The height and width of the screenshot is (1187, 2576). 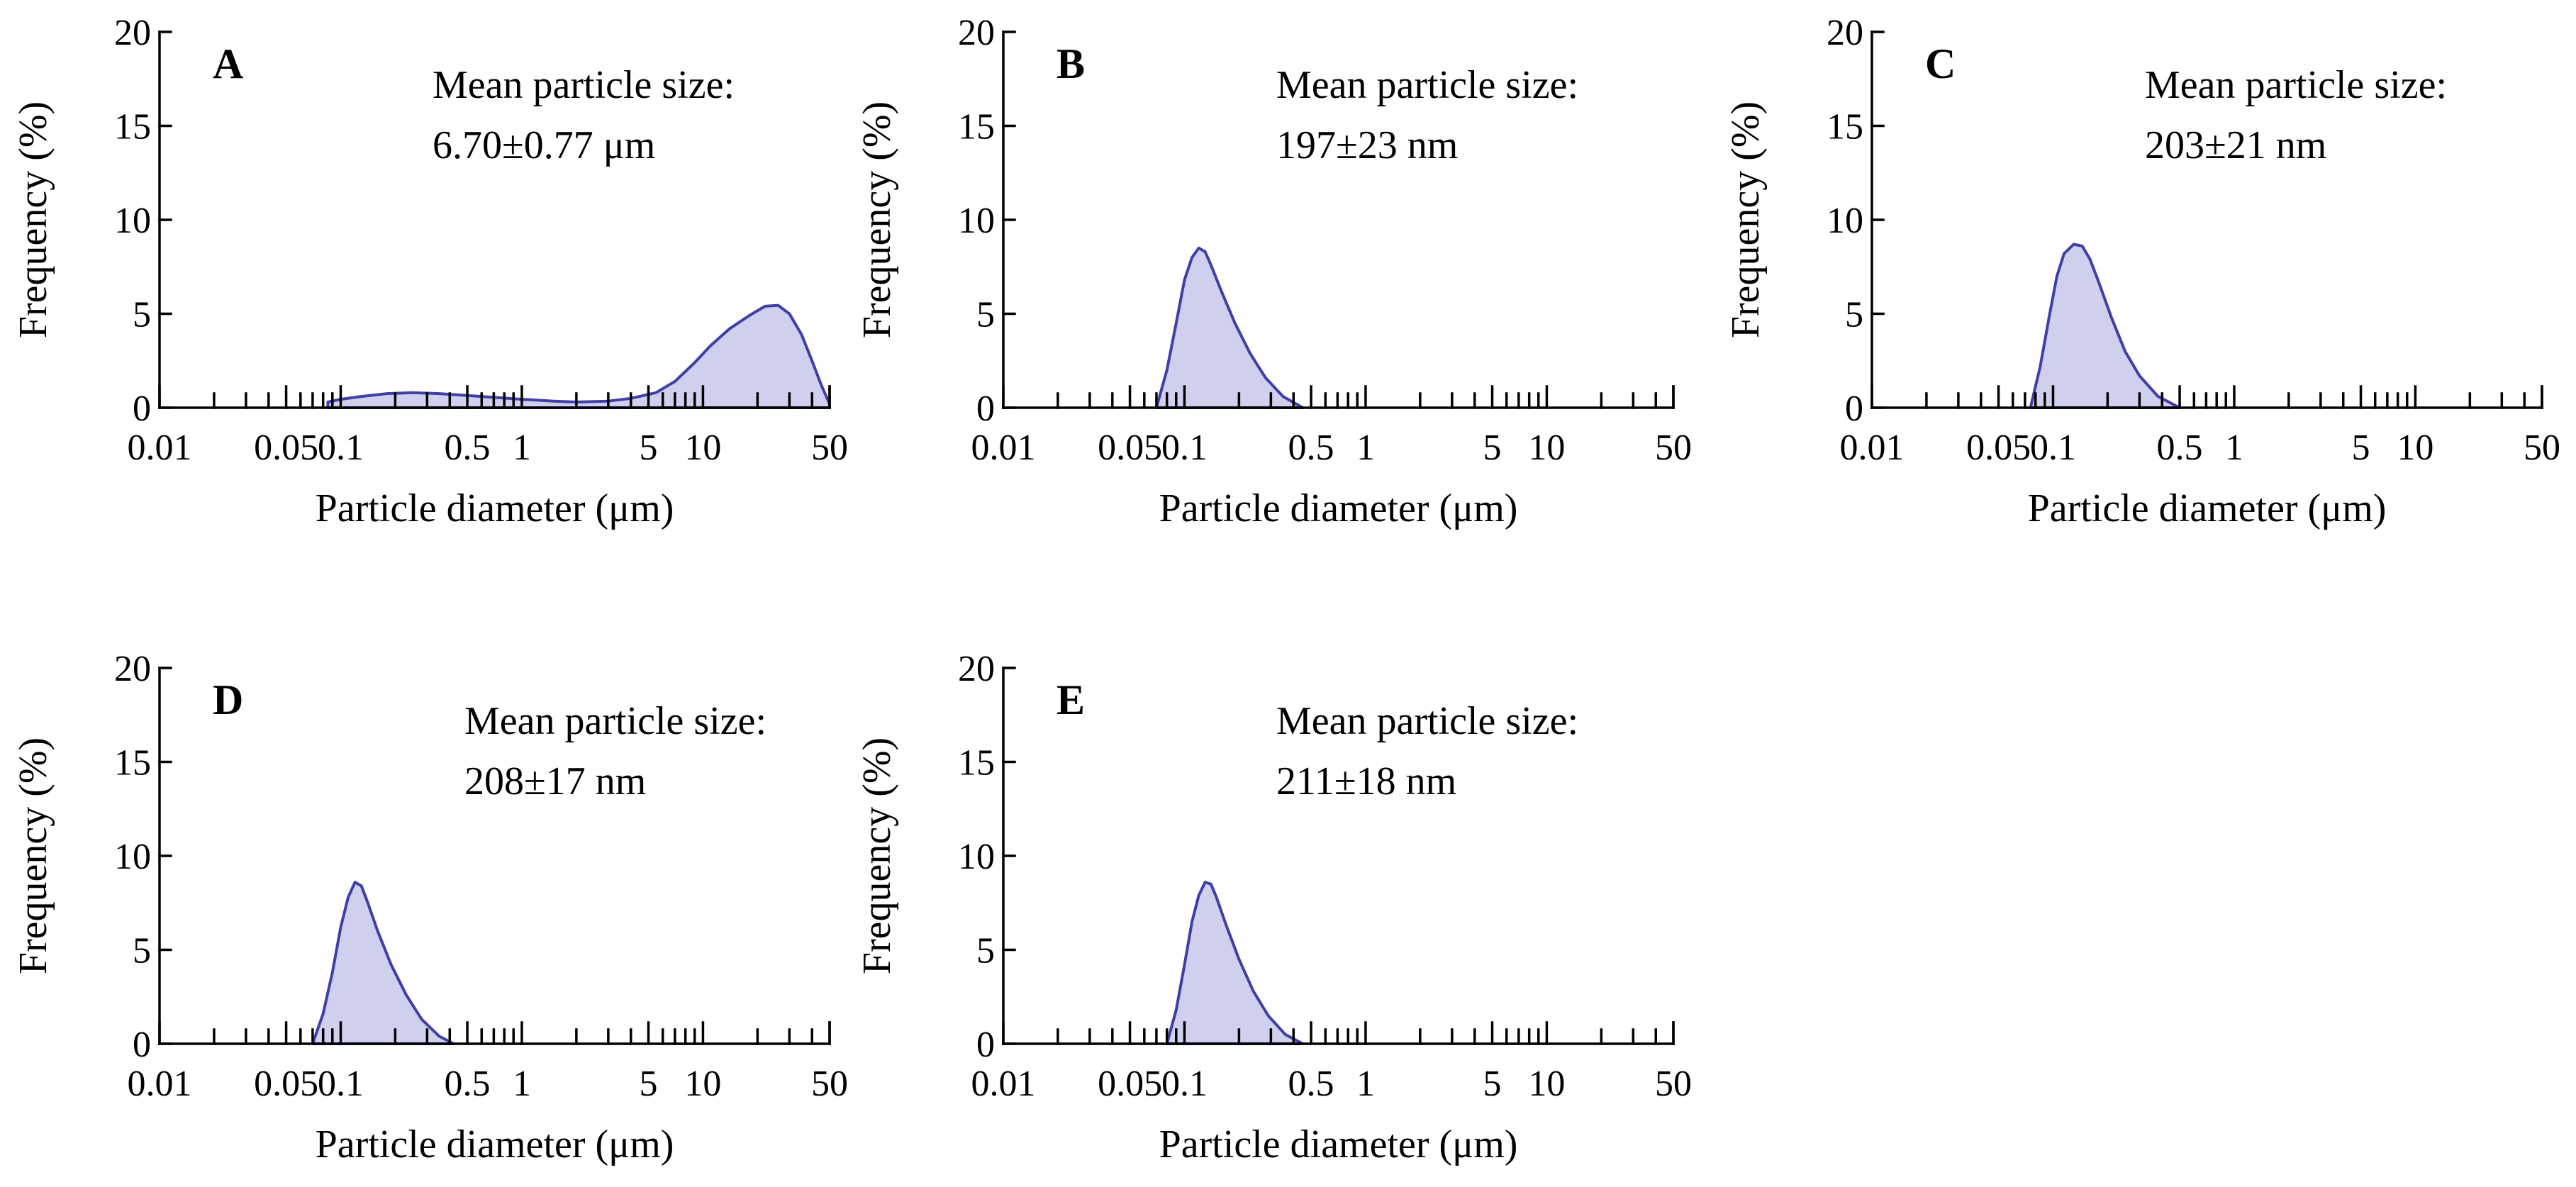 I want to click on panel-letter: D, so click(x=228, y=699).